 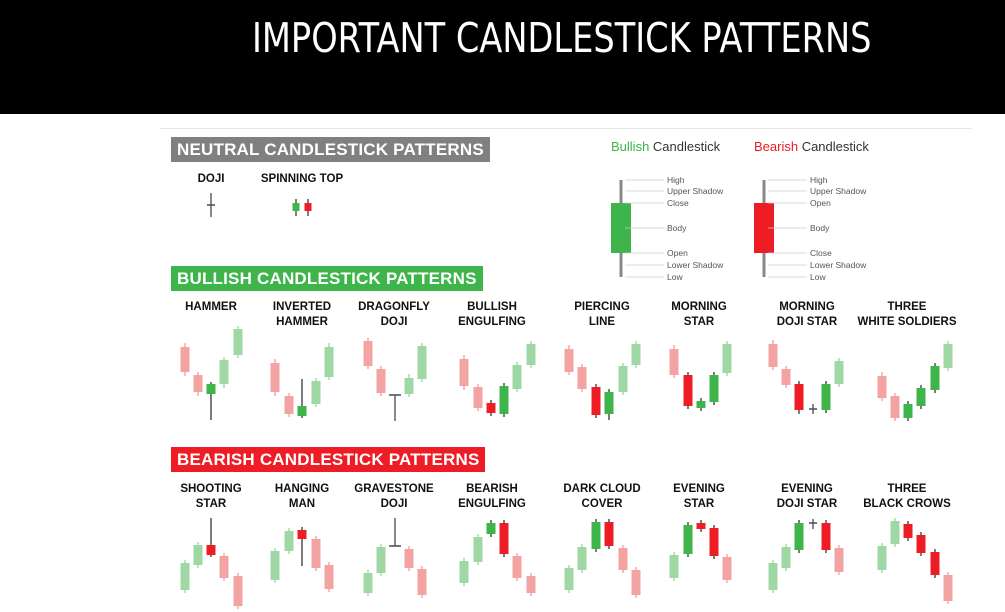 What do you see at coordinates (478, 549) in the screenshot?
I see `bearish-engulfing-c2-body` at bounding box center [478, 549].